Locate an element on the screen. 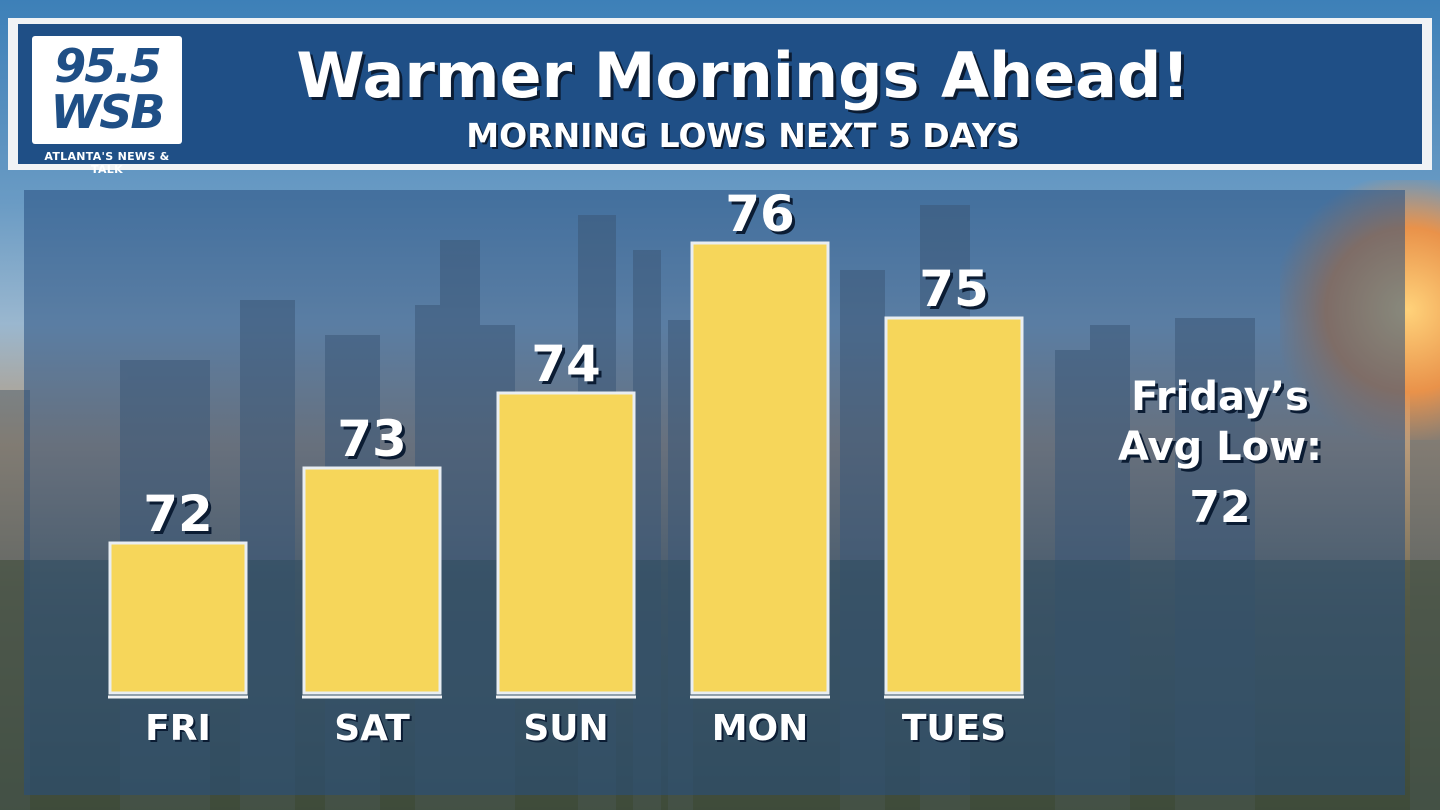  day-label-shadow: SUN is located at coordinates (567, 730).